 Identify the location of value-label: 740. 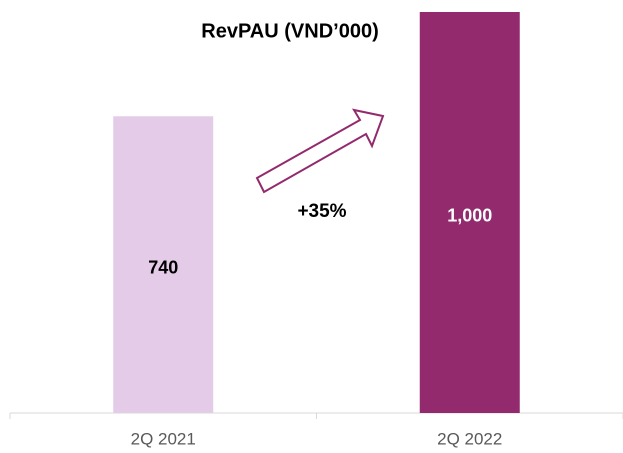
(163, 267).